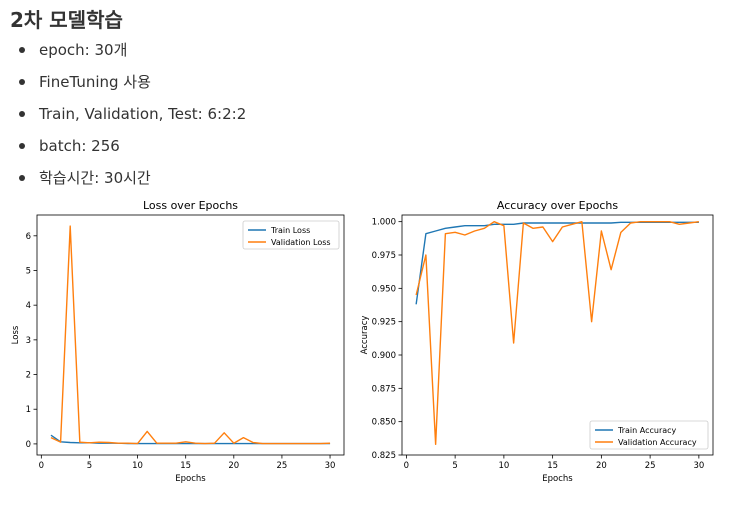 This screenshot has height=512, width=745. I want to click on y-tick-label: 6, so click(28, 237).